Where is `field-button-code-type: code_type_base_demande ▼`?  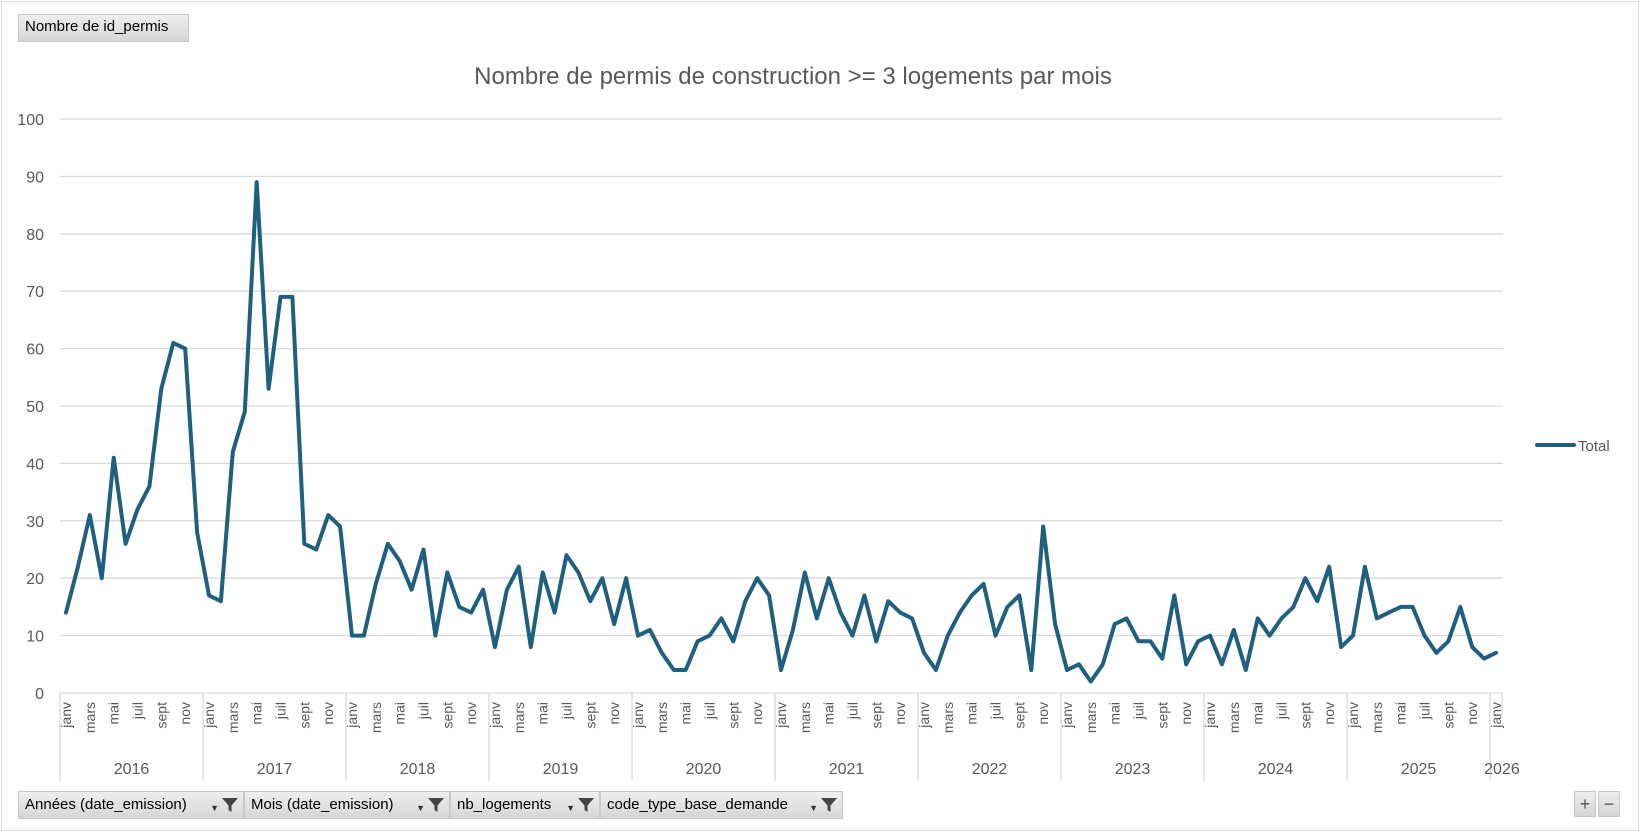
field-button-code-type: code_type_base_demande ▼ is located at coordinates (721, 805).